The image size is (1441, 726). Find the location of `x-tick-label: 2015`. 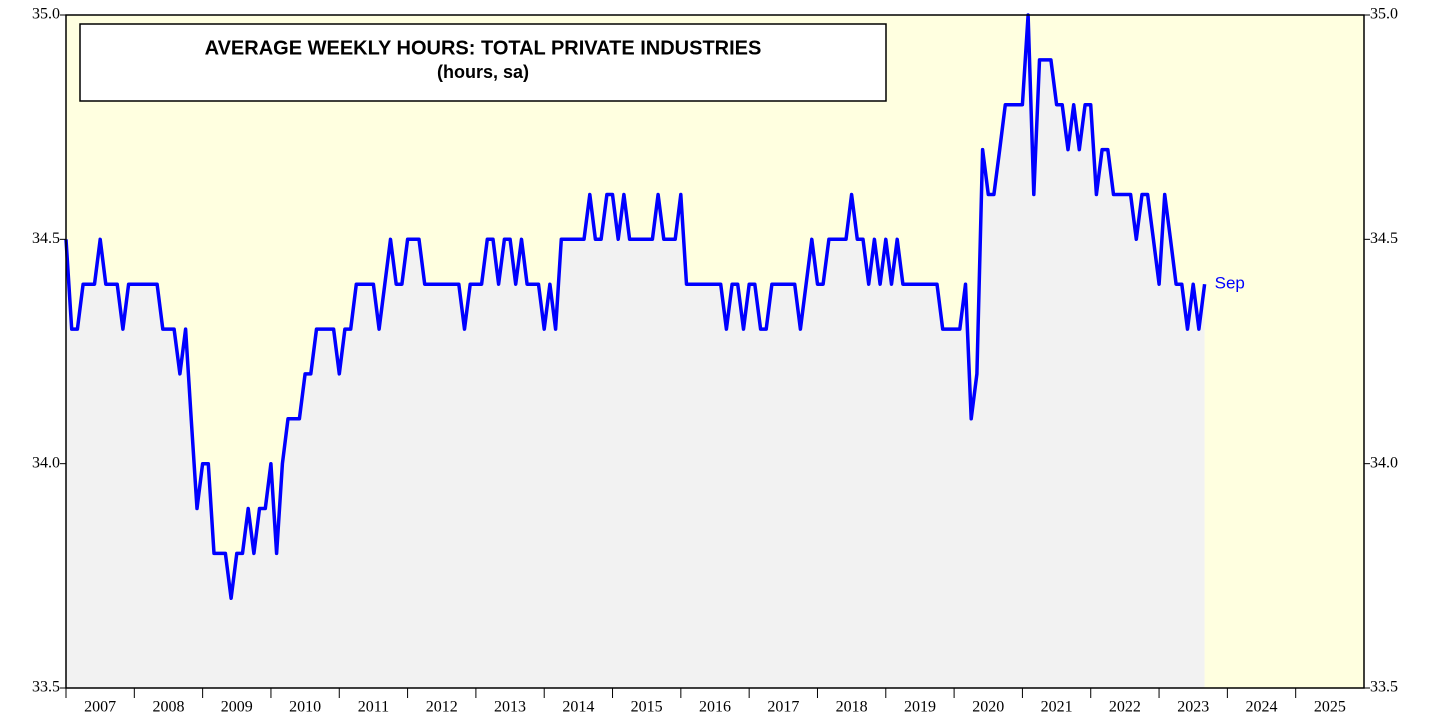

x-tick-label: 2015 is located at coordinates (647, 707).